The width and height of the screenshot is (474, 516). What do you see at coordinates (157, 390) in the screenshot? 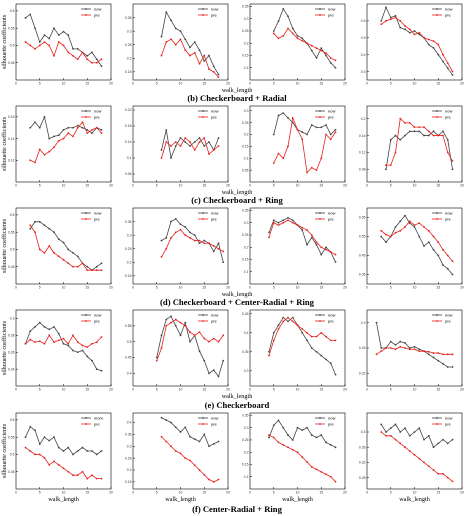
I see `x-tick-label: 5` at bounding box center [157, 390].